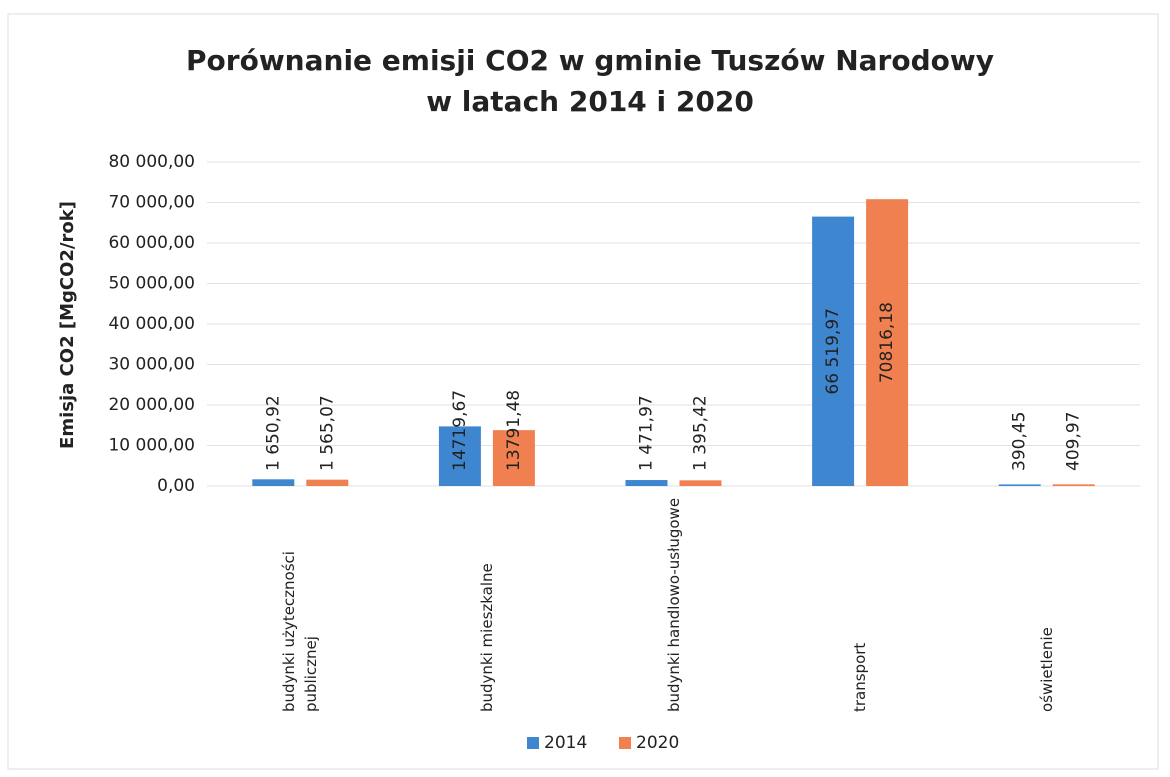 This screenshot has height=777, width=1170. What do you see at coordinates (1020, 441) in the screenshot?
I see `data-label: 390,45` at bounding box center [1020, 441].